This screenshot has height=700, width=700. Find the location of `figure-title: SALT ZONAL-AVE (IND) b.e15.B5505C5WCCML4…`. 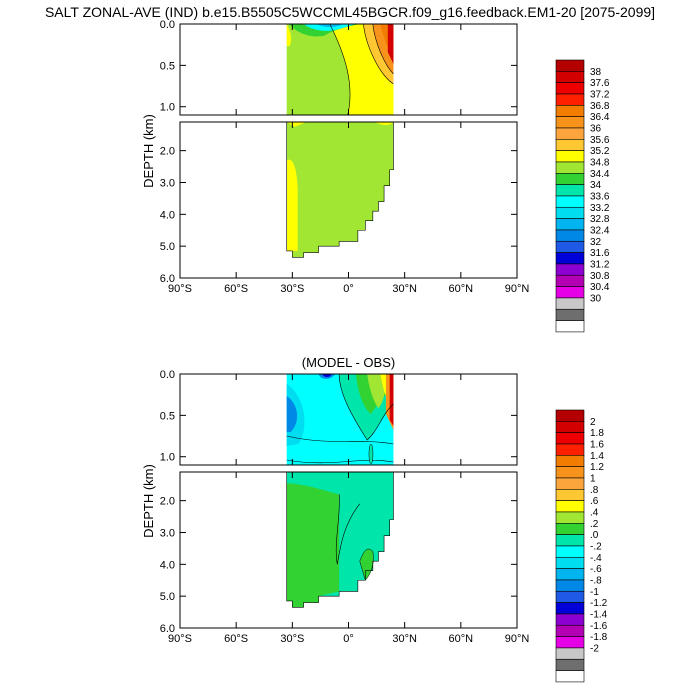

figure-title: SALT ZONAL-AVE (IND) b.e15.B5505C5WCCML4… is located at coordinates (350, 12).